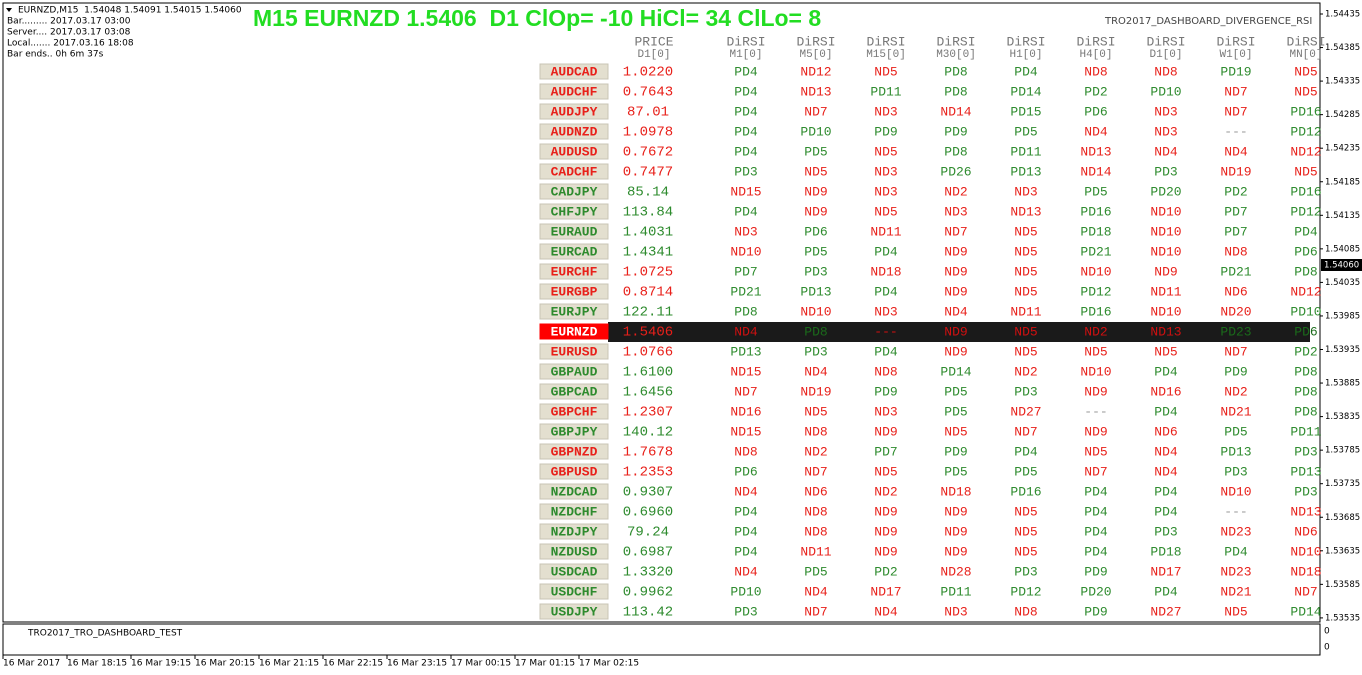 The height and width of the screenshot is (675, 1362). I want to click on symbol: EURGBP, so click(574, 291).